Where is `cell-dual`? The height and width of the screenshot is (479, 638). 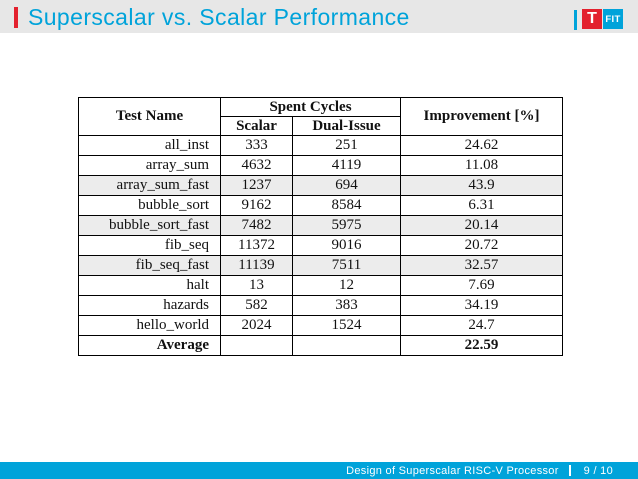 cell-dual is located at coordinates (346, 345).